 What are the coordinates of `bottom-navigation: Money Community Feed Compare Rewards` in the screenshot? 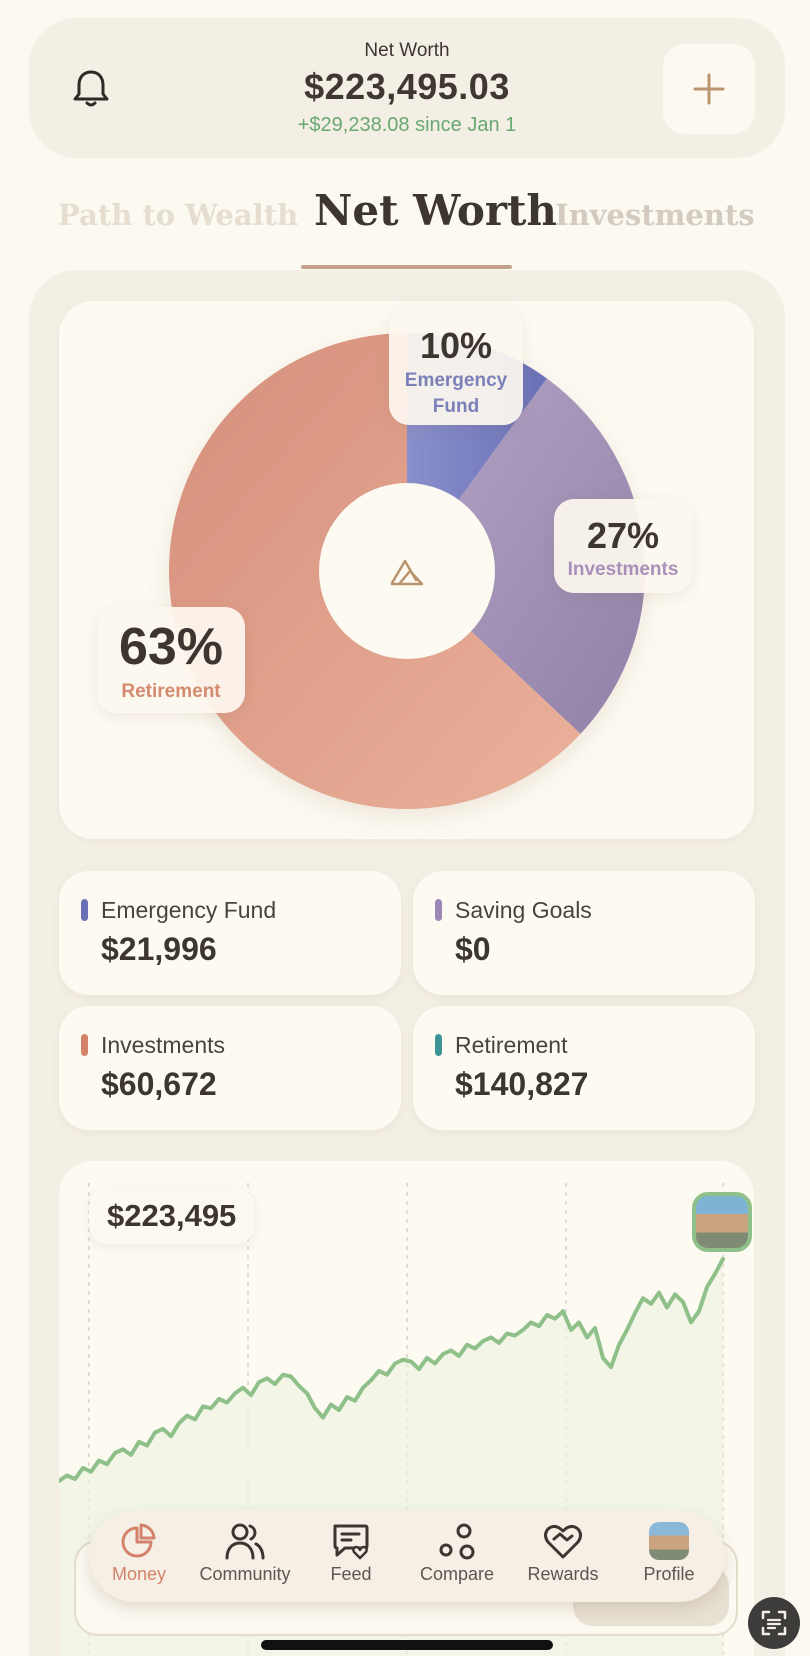 It's located at (407, 1556).